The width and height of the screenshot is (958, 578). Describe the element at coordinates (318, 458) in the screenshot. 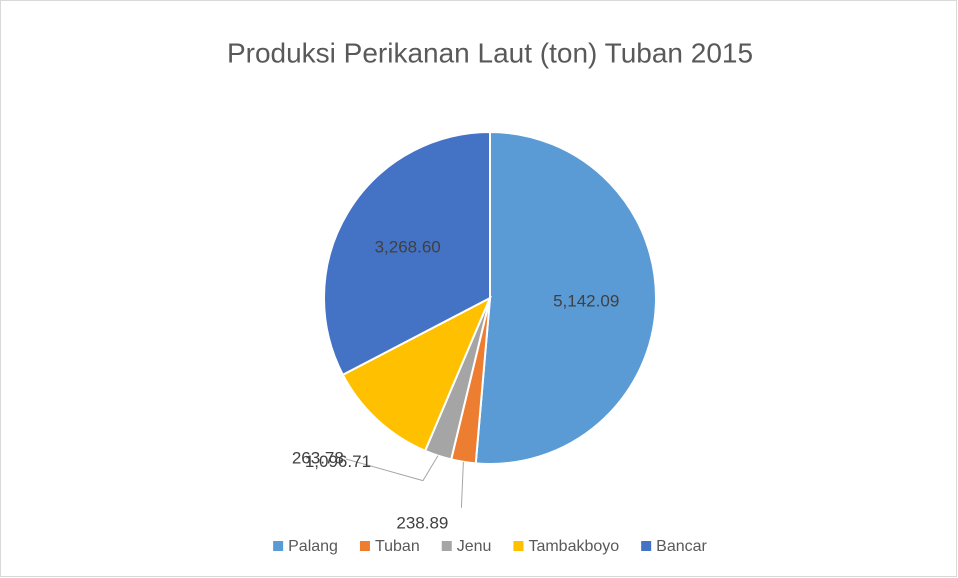

I see `data-label: 263.78` at that location.